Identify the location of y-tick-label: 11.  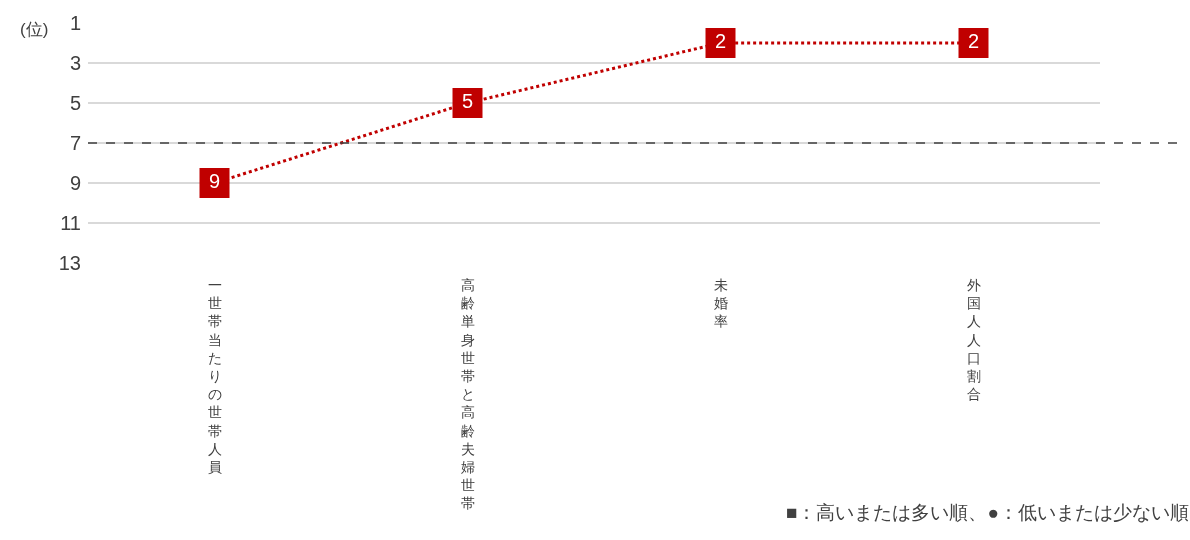
(70, 223).